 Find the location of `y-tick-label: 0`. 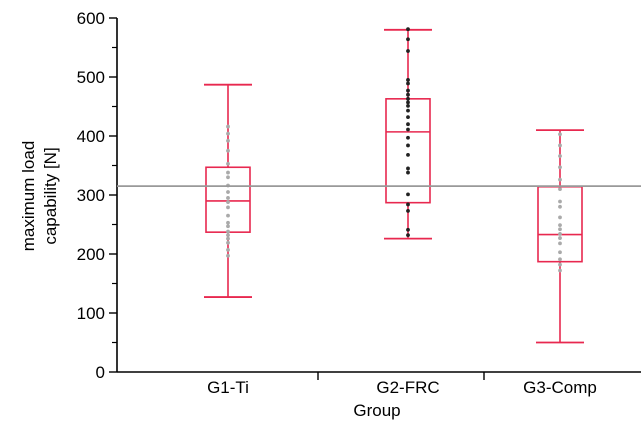

y-tick-label: 0 is located at coordinates (100, 372).